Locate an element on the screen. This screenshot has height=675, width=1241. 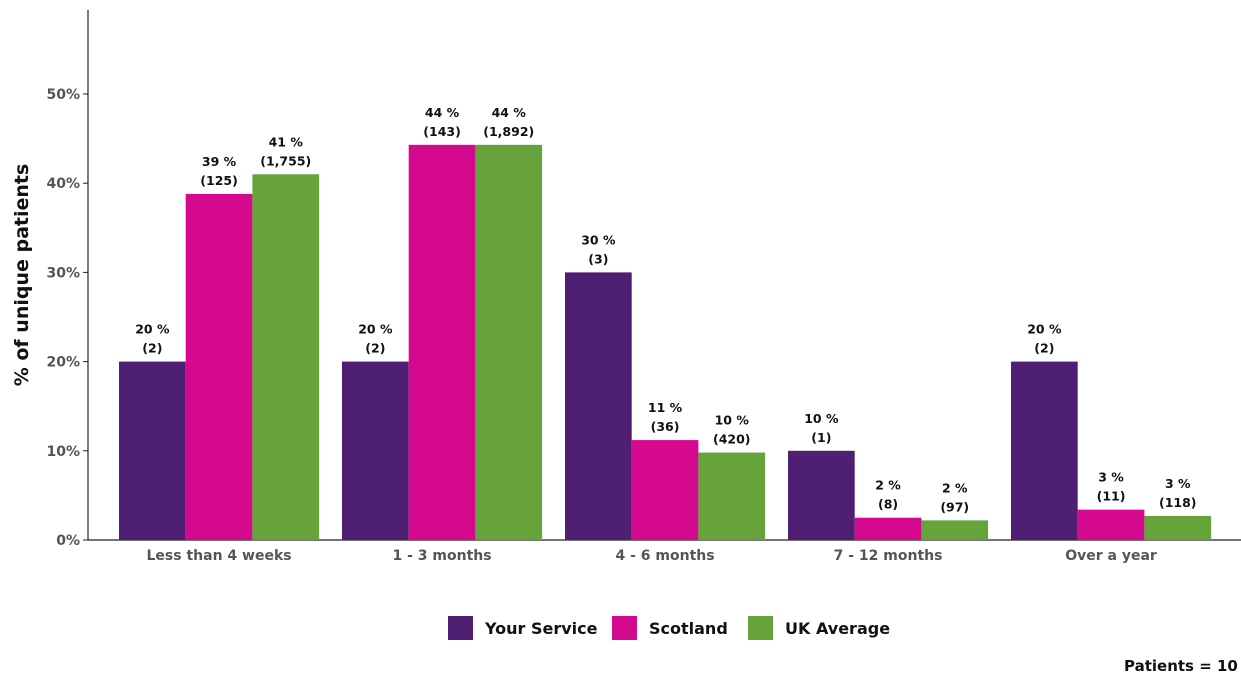
y-tick-label: 20% is located at coordinates (63, 363).